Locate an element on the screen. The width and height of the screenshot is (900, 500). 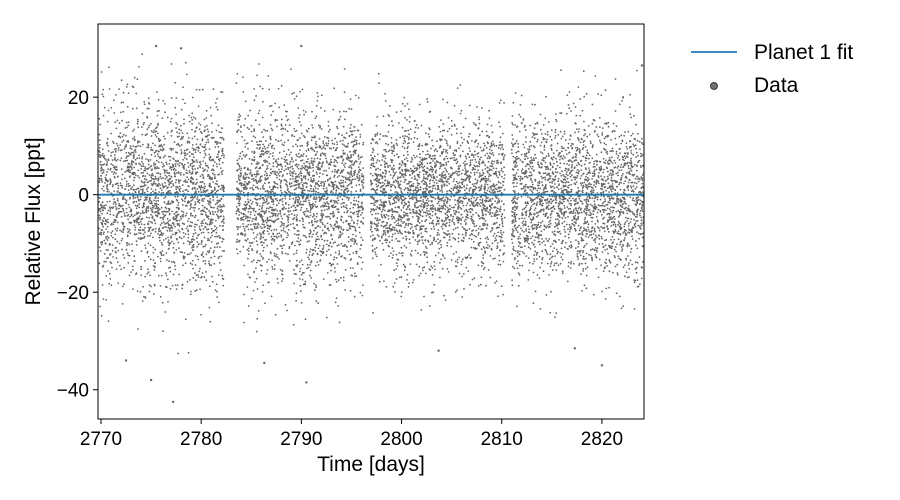
x-axis-label: Time [days] is located at coordinates (371, 464).